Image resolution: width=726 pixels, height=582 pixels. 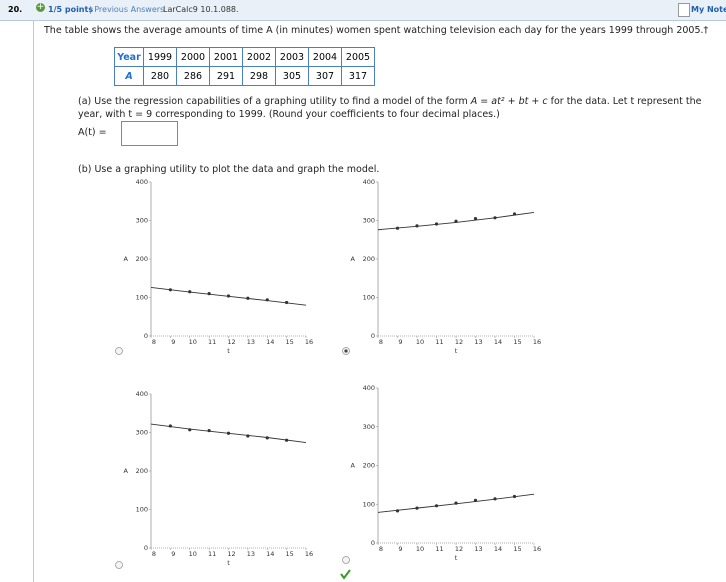 I want to click on answer-label: A(t) =, so click(x=92, y=132).